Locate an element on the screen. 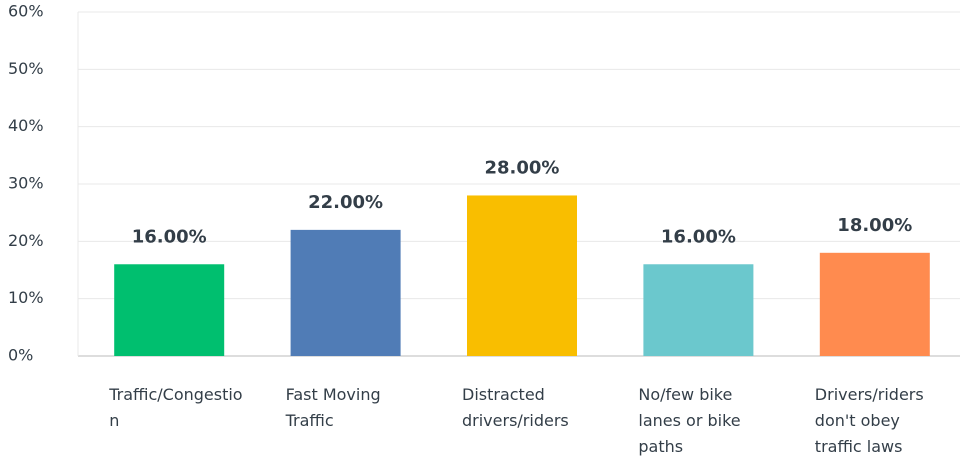 This screenshot has width=961, height=467. y-tick-label: 20% is located at coordinates (26, 240).